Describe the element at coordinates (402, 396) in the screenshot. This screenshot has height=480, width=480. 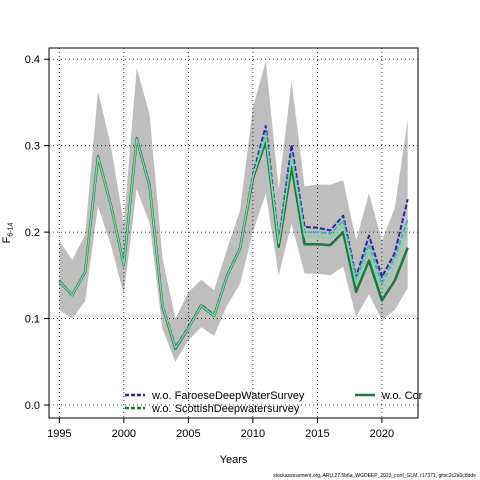
I see `legend-label: w.o. Cor` at that location.